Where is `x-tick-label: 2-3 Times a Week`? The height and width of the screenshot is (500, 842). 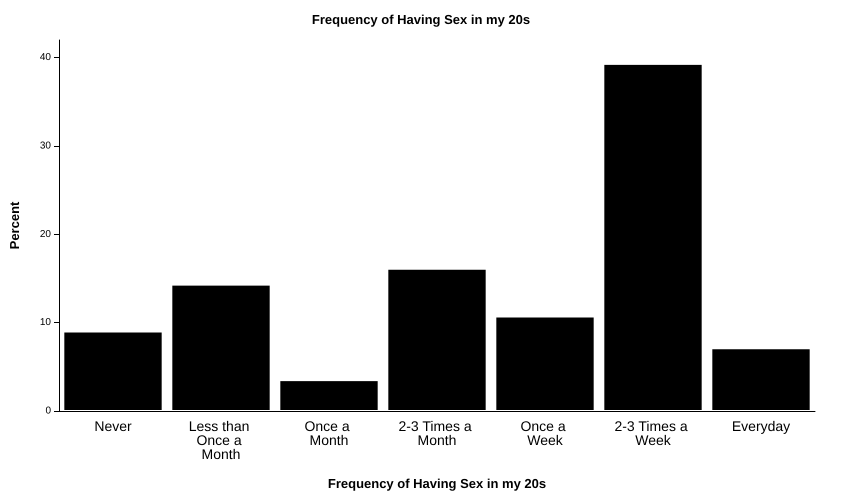
x-tick-label: 2-3 Times a Week is located at coordinates (653, 433).